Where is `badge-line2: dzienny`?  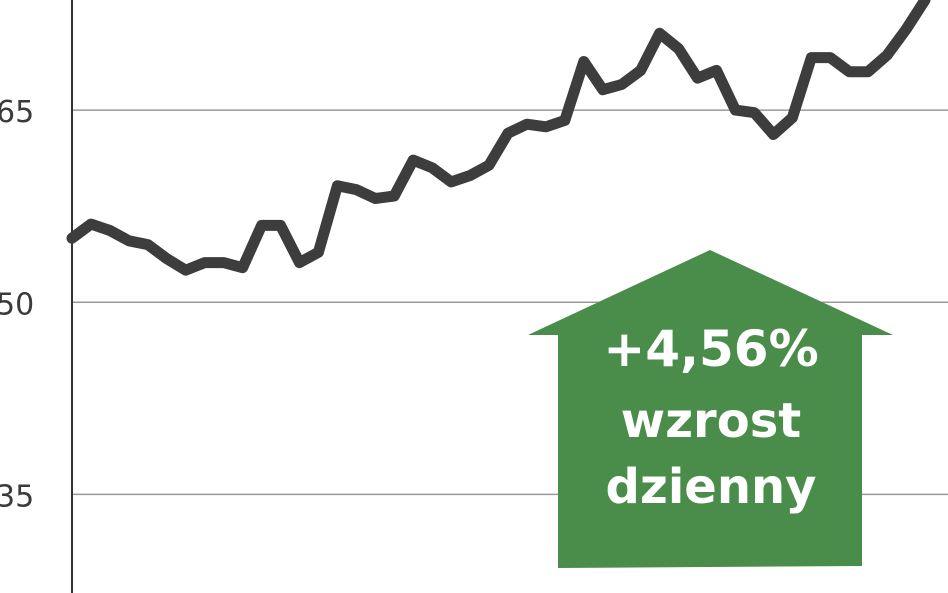
badge-line2: dzienny is located at coordinates (711, 487).